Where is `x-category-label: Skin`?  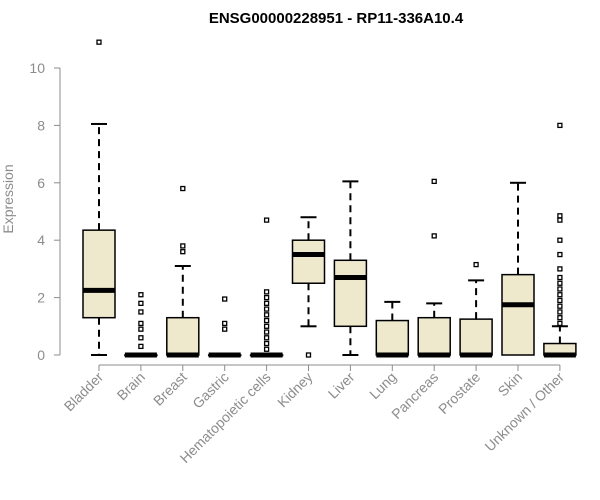
x-category-label: Skin is located at coordinates (510, 384).